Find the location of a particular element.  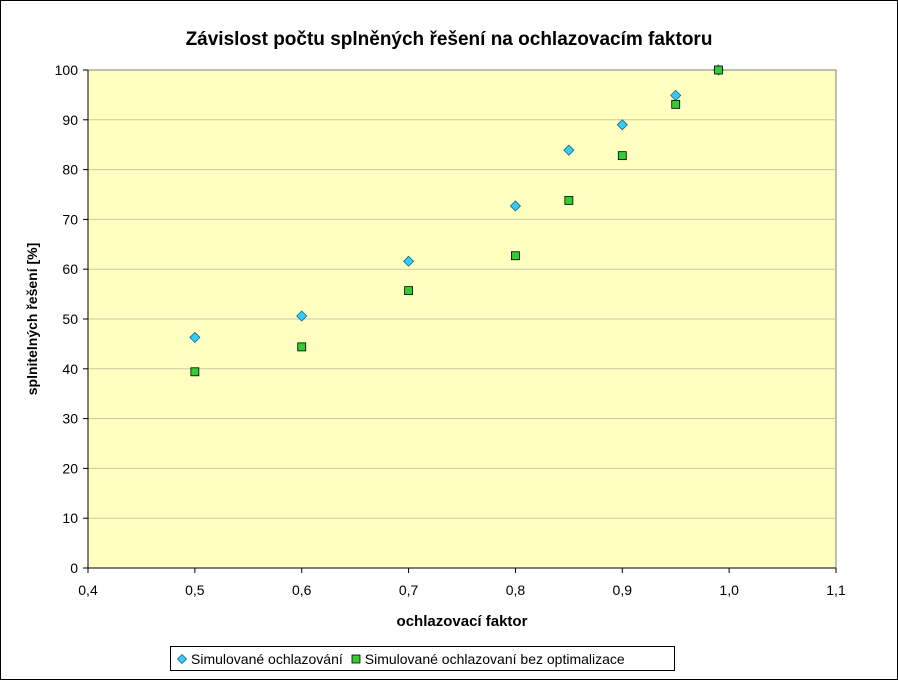

diamond-marker-icon is located at coordinates (182, 658).